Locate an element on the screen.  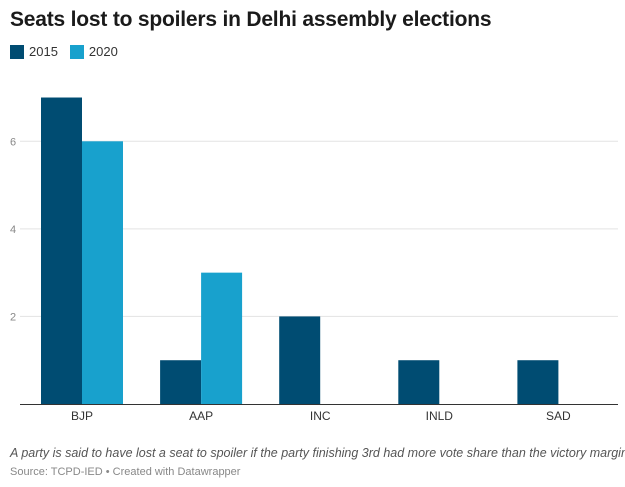
y-tick-label: 4 is located at coordinates (13, 230).